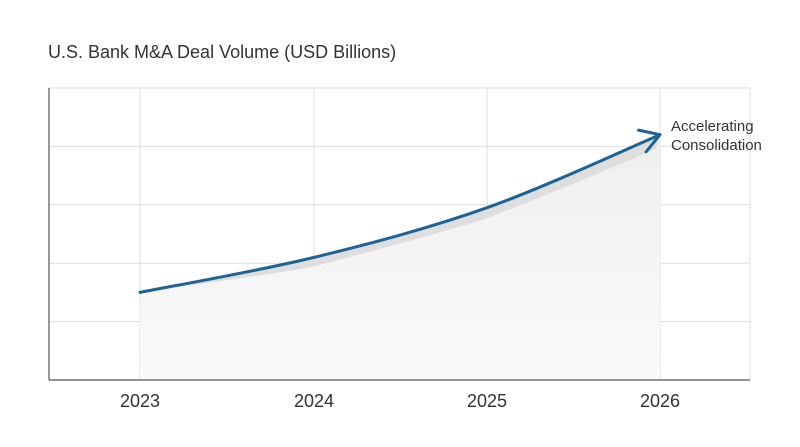 The height and width of the screenshot is (447, 800). I want to click on annotations: Accelerating Consolidation, so click(716, 136).